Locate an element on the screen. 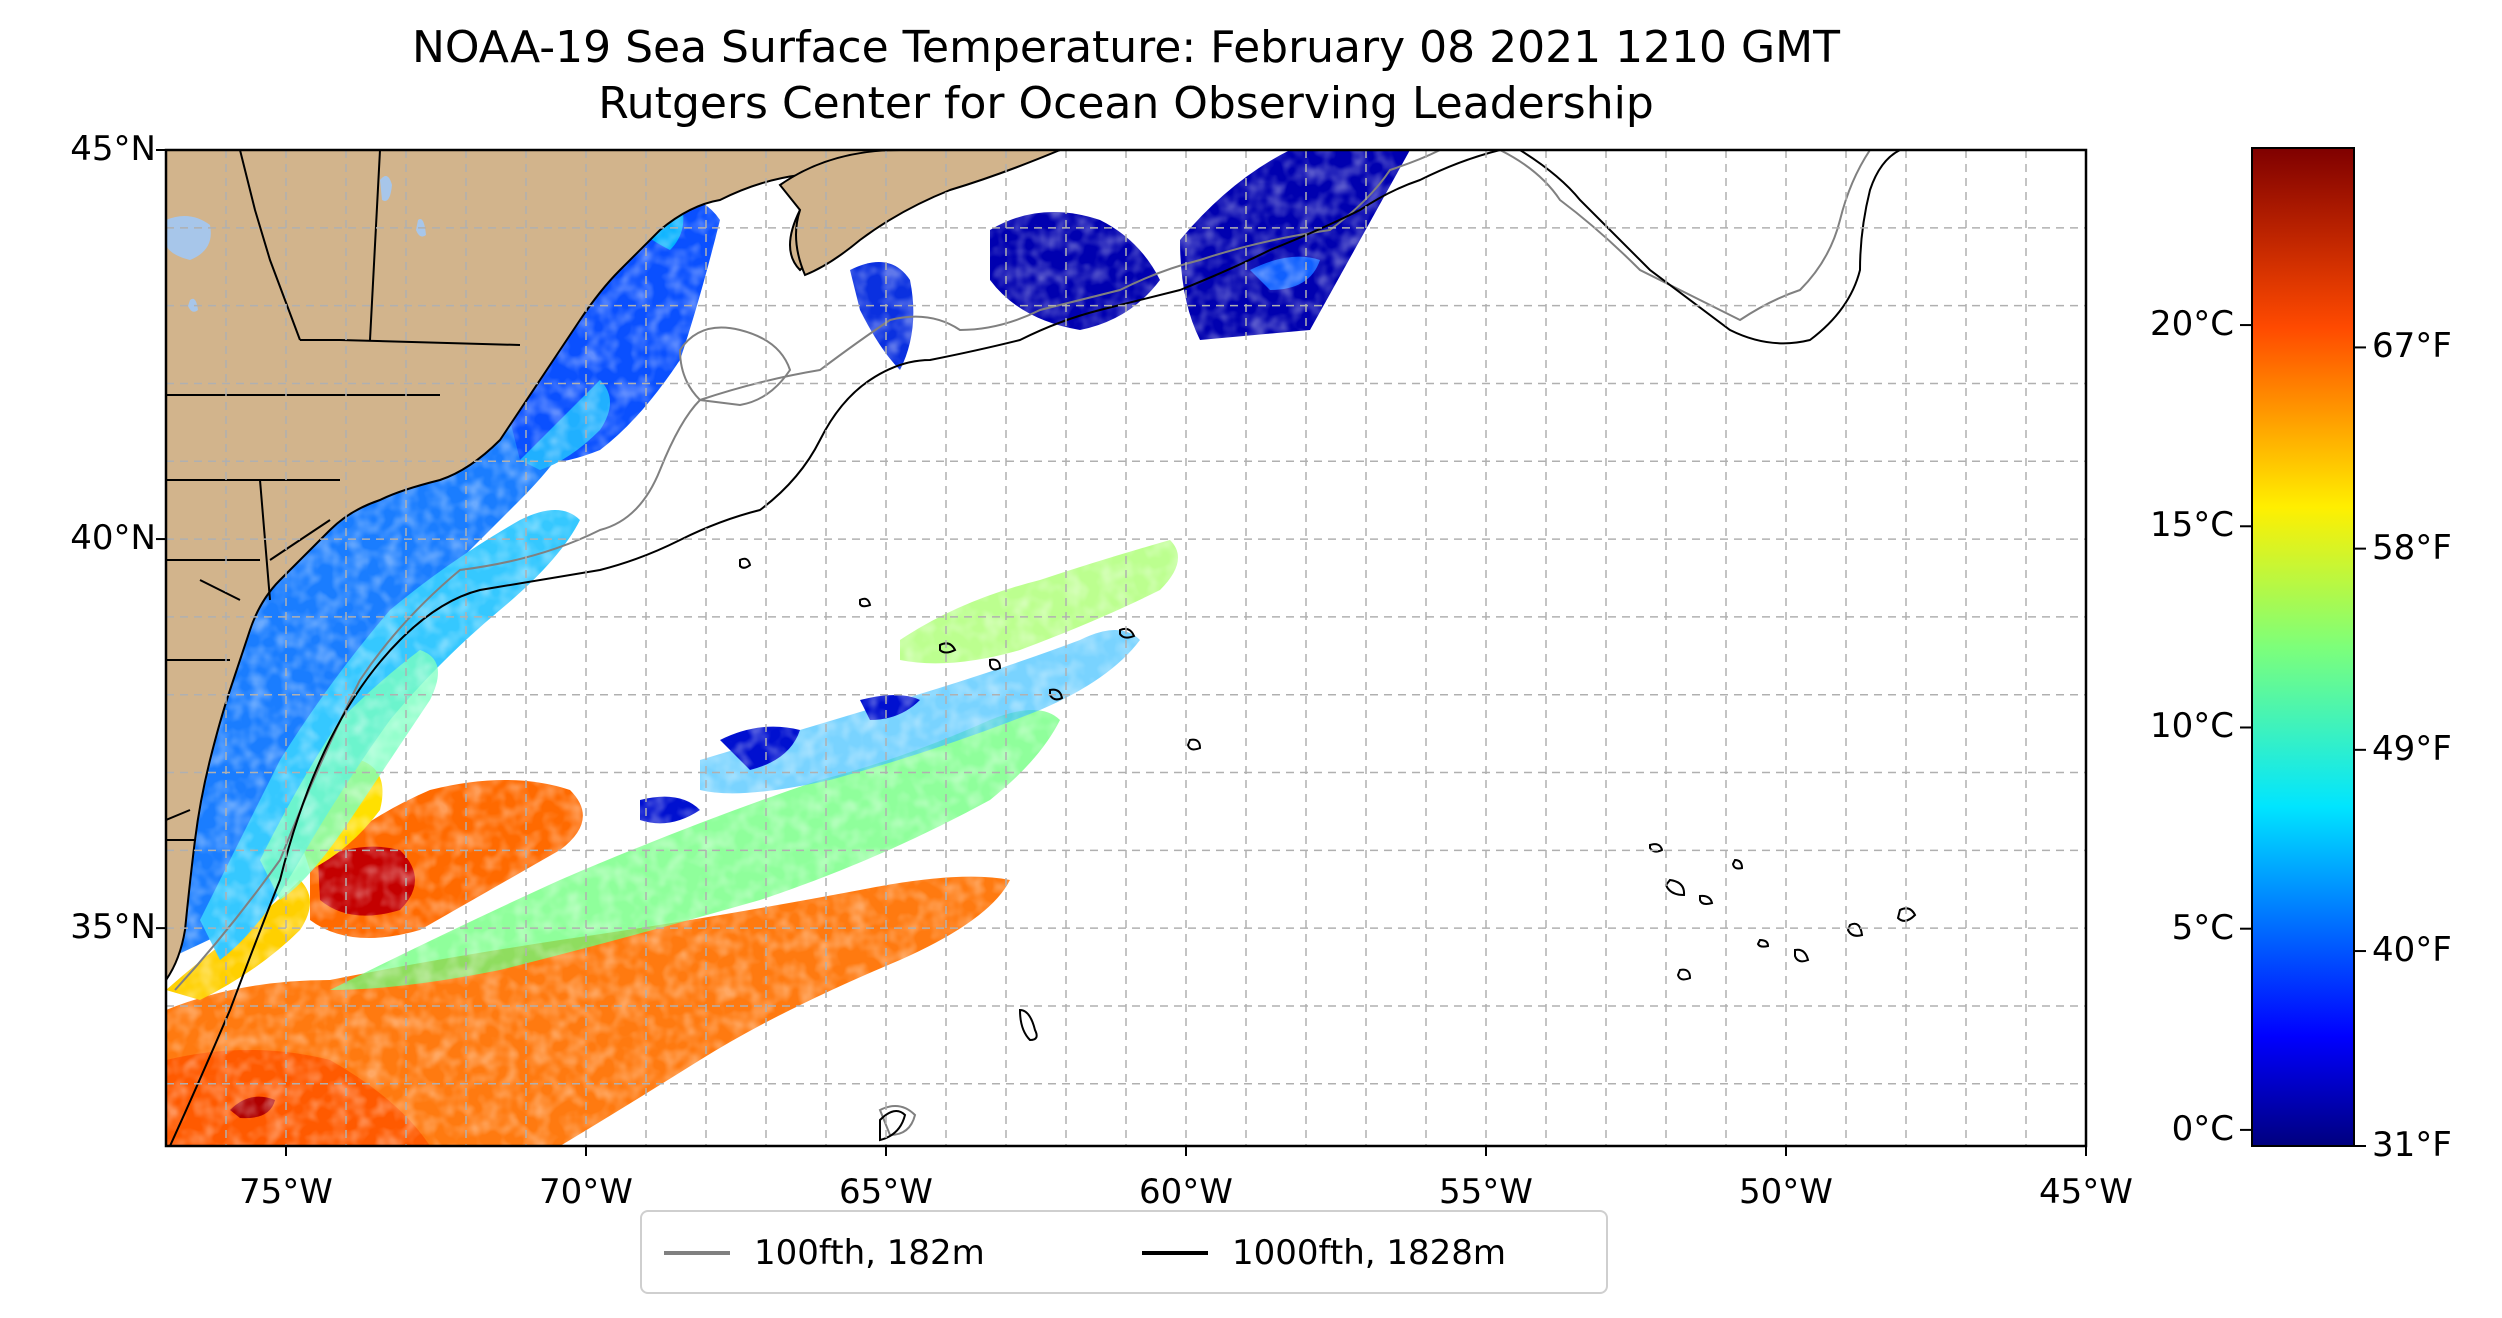  colorbar-celsius-label: 5°C is located at coordinates (2202, 927).